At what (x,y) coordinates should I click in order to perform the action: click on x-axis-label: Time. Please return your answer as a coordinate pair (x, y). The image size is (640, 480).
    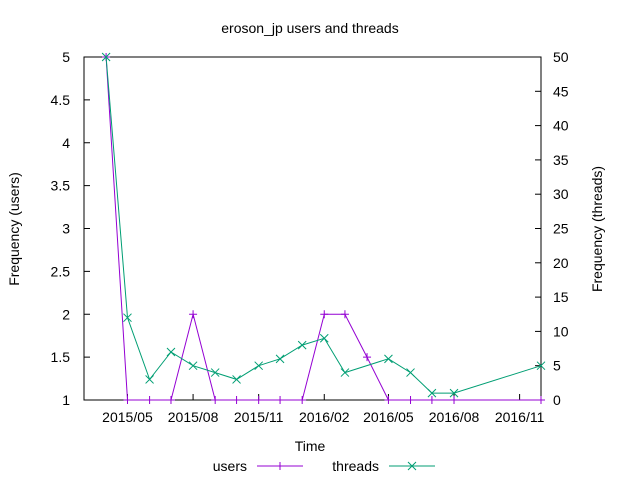
    Looking at the image, I should click on (310, 446).